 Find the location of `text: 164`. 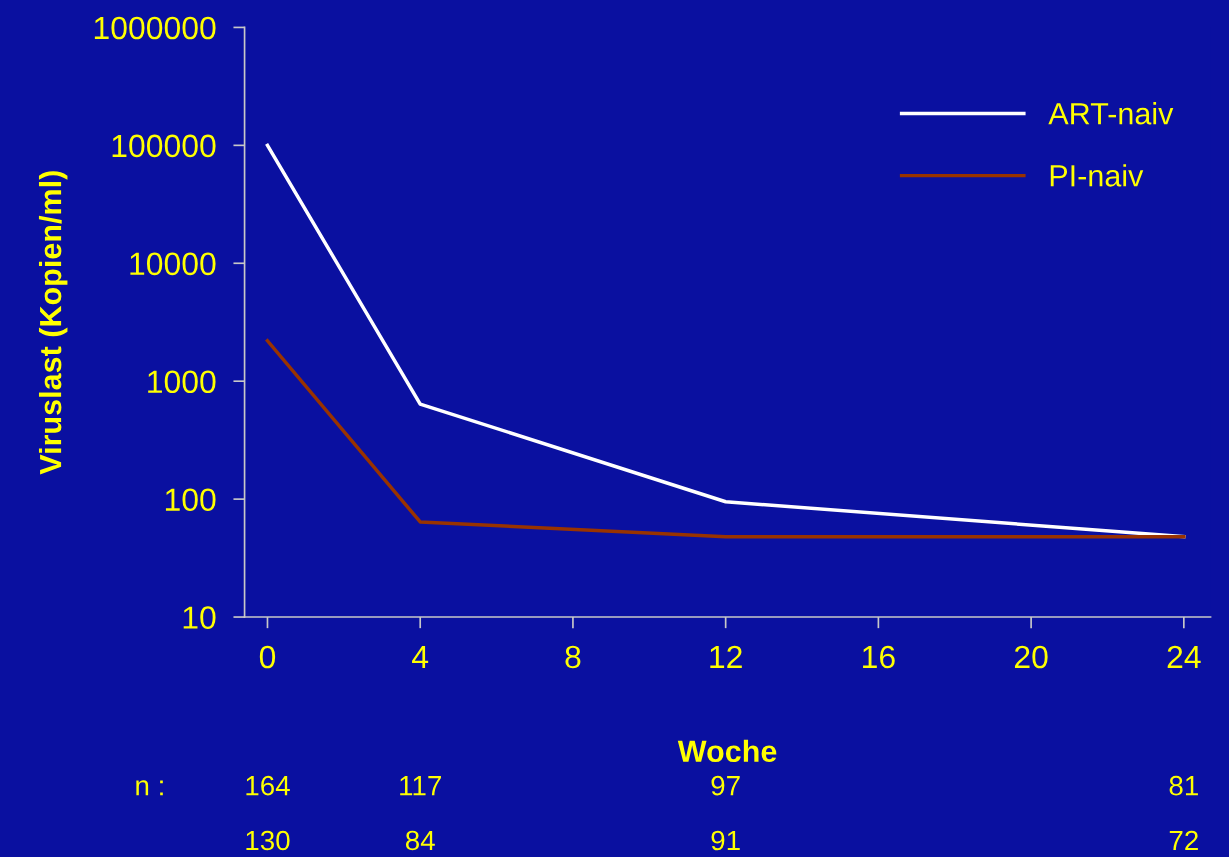

text: 164 is located at coordinates (268, 785).